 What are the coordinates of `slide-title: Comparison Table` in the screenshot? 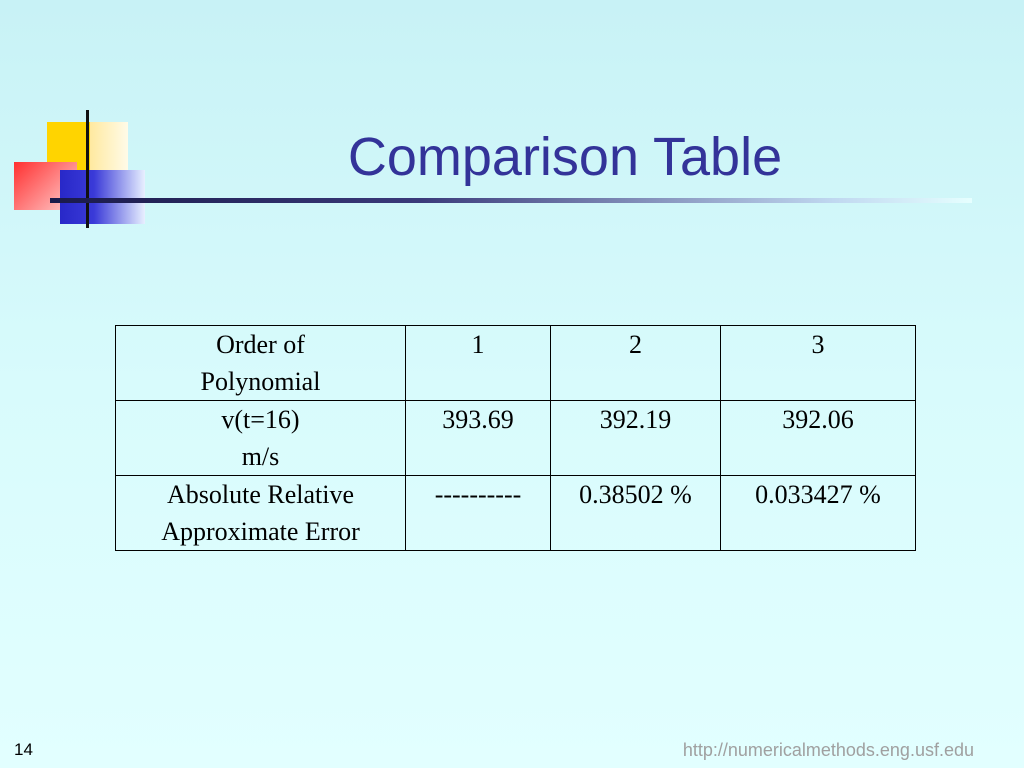 It's located at (565, 157).